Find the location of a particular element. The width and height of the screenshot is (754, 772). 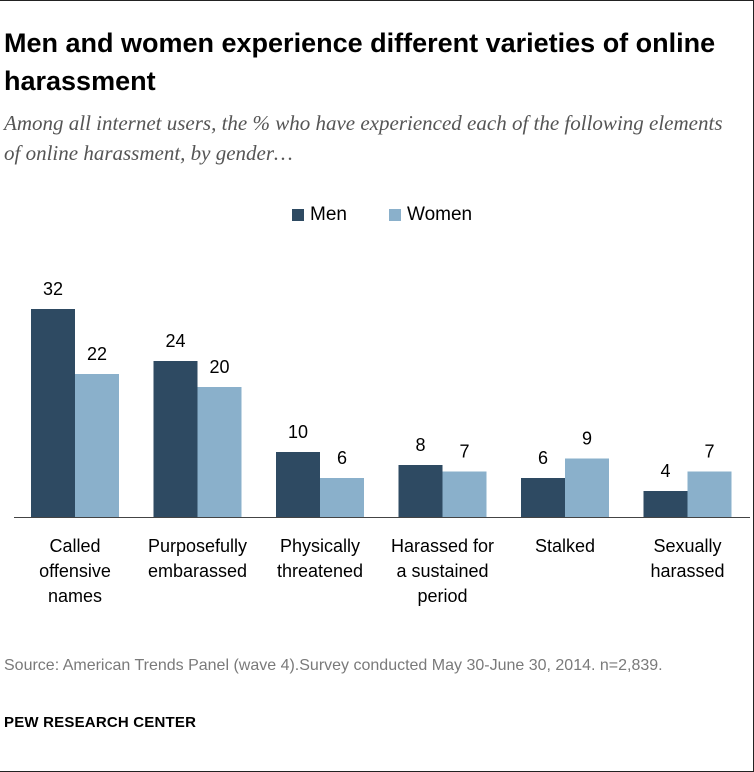

category-label-harassed-for-a-sustained-period: Harassed for a sustained period is located at coordinates (442, 571).